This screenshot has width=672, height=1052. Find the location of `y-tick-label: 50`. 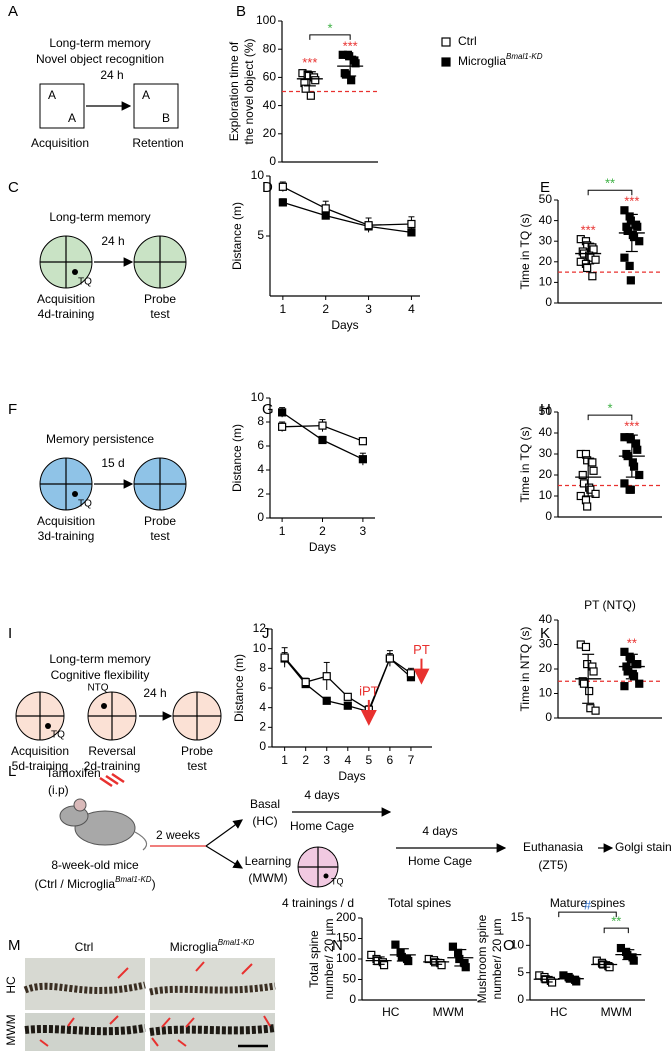

y-tick-label: 50 is located at coordinates (350, 979).